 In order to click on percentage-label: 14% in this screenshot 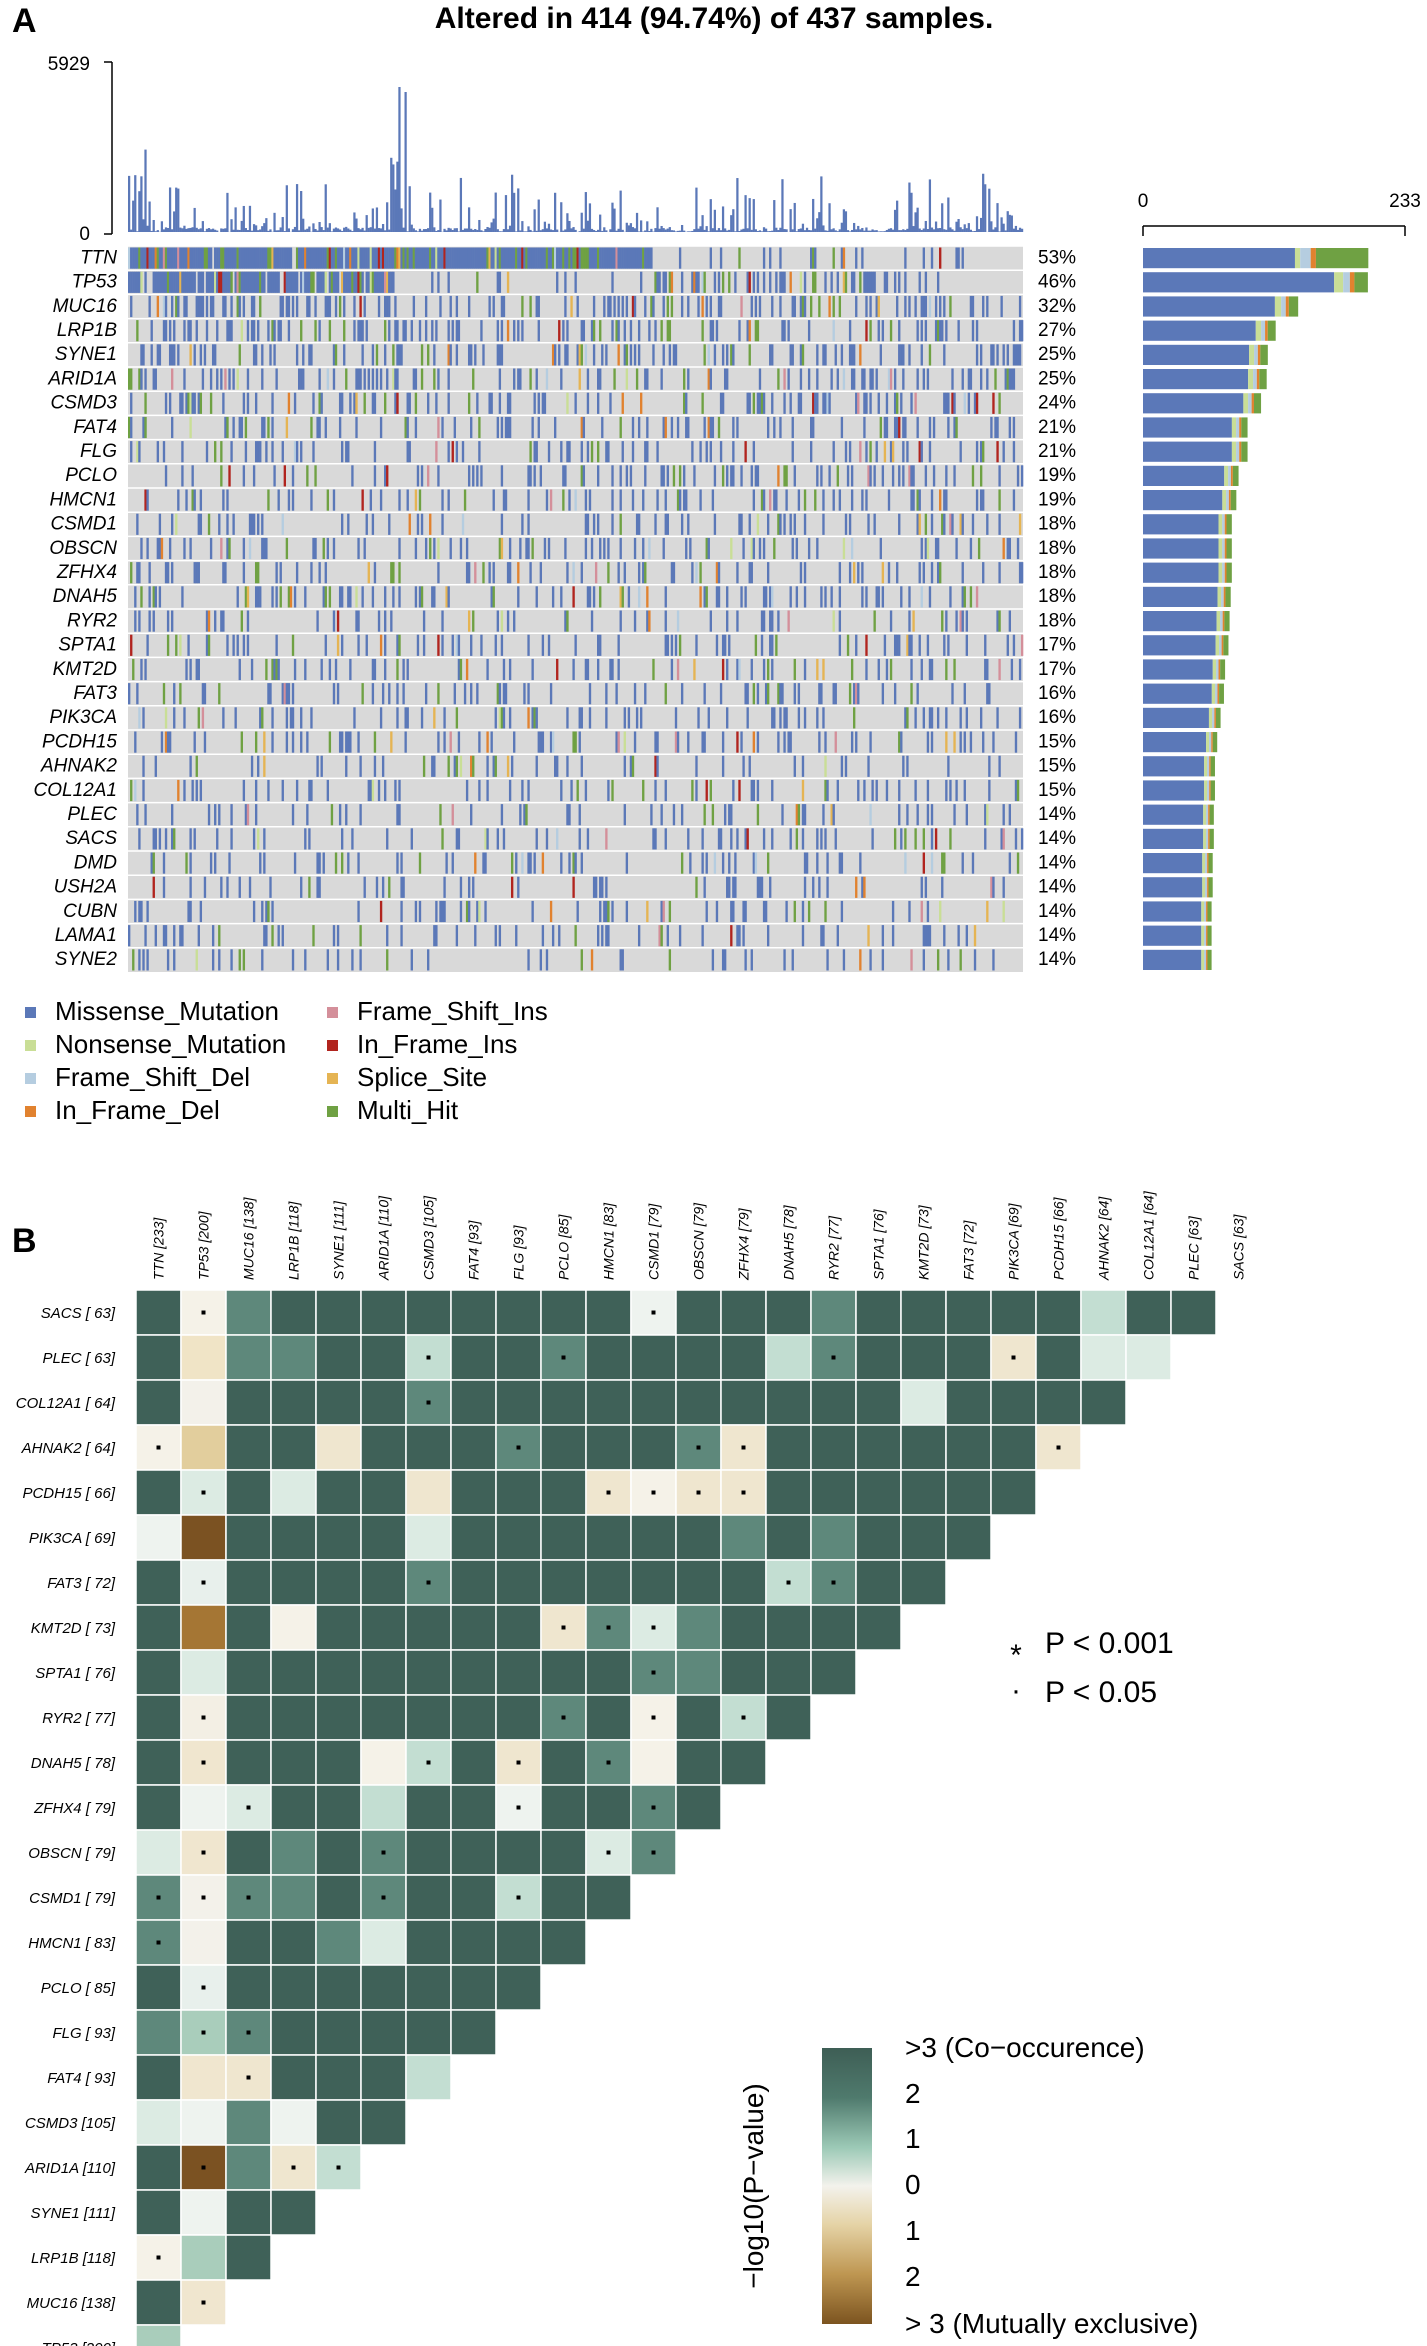, I will do `click(1057, 887)`.